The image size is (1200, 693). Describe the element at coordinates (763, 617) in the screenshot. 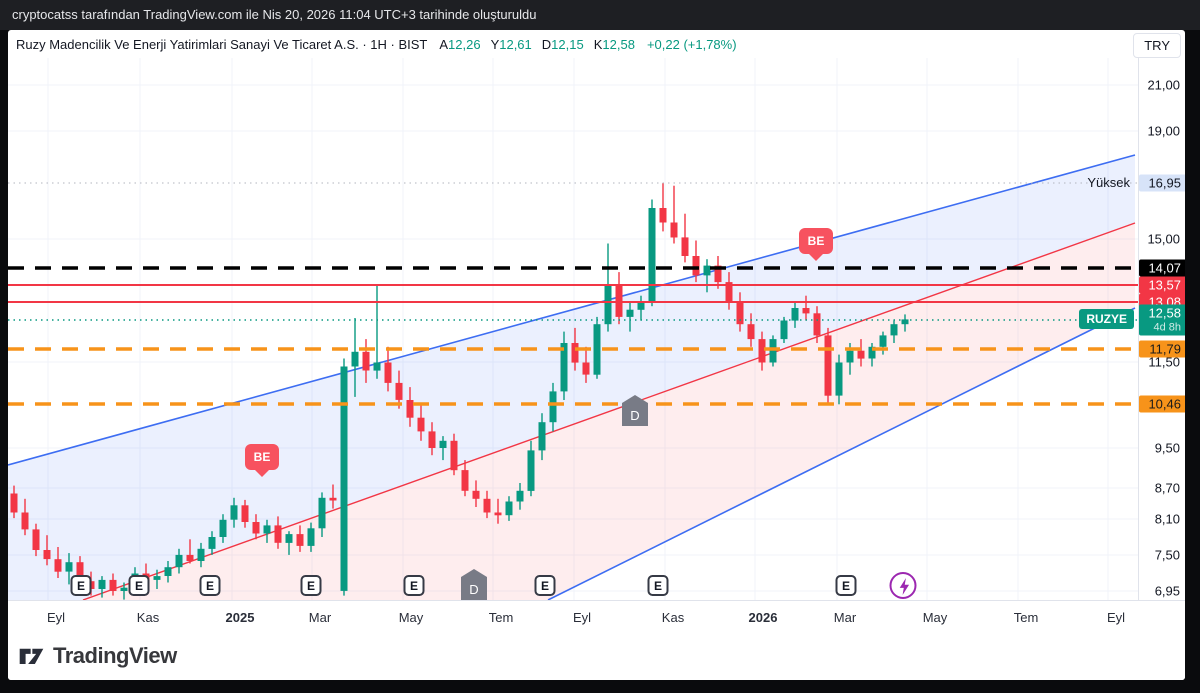

I see `time-tick-year: 2026` at that location.